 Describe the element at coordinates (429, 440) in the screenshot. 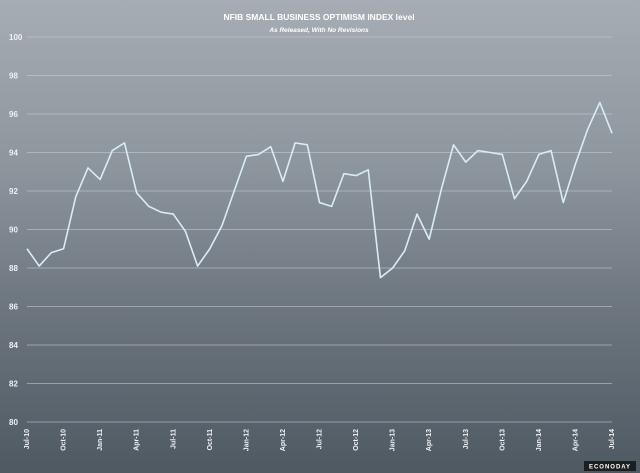

I see `x-tick-label: Apr-13` at that location.